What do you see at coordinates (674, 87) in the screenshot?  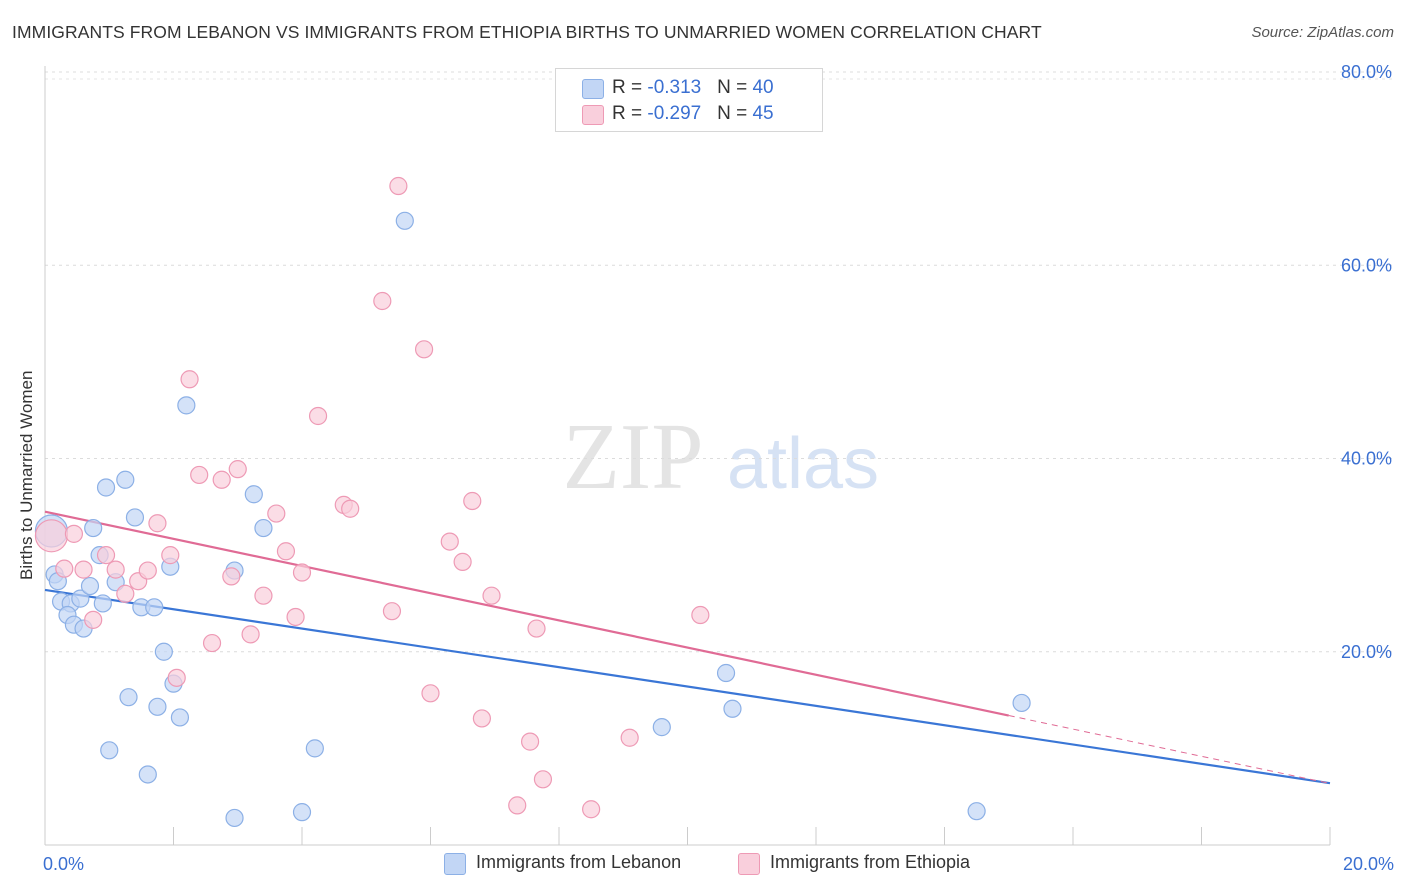 I see `legend-lebanon-r-value: -0.313` at bounding box center [674, 87].